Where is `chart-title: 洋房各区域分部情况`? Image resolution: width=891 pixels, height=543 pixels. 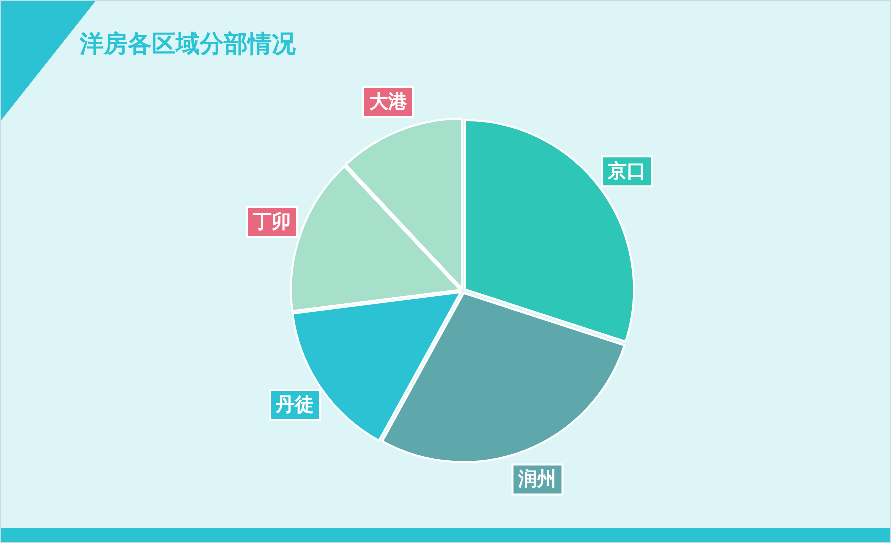
chart-title: 洋房各区域分部情况 is located at coordinates (188, 44).